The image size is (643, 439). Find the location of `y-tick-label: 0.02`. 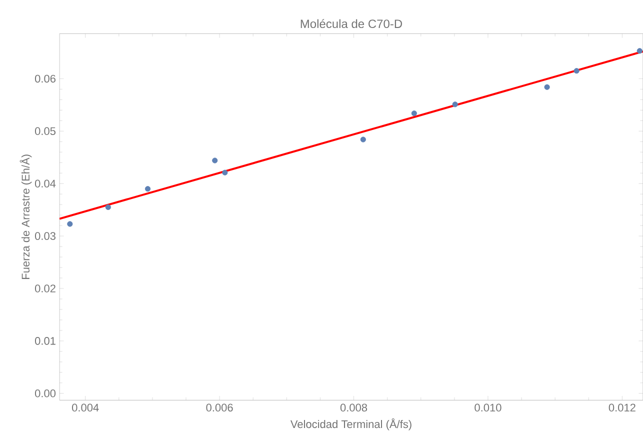

y-tick-label: 0.02 is located at coordinates (45, 288).